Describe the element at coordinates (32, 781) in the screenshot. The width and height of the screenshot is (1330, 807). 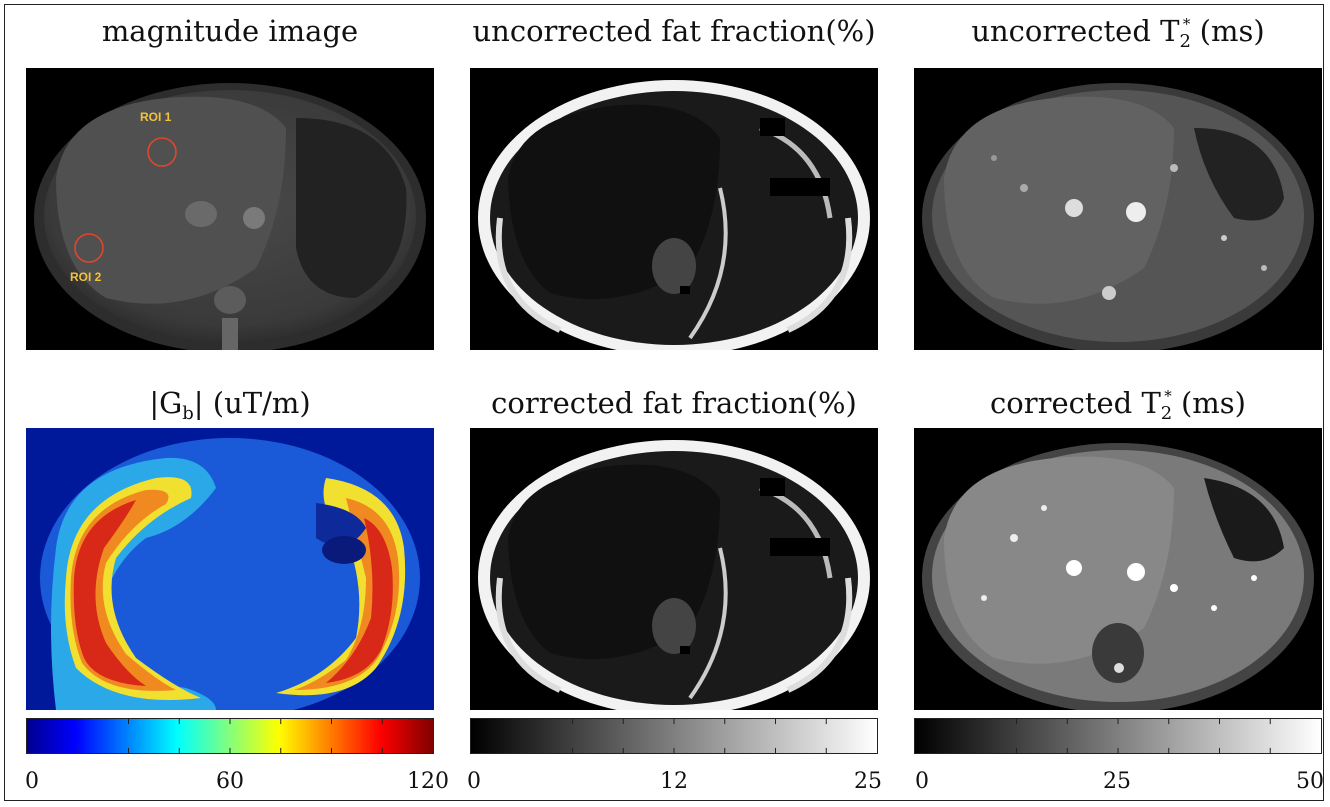
I see `tick-jet-0: 0` at that location.